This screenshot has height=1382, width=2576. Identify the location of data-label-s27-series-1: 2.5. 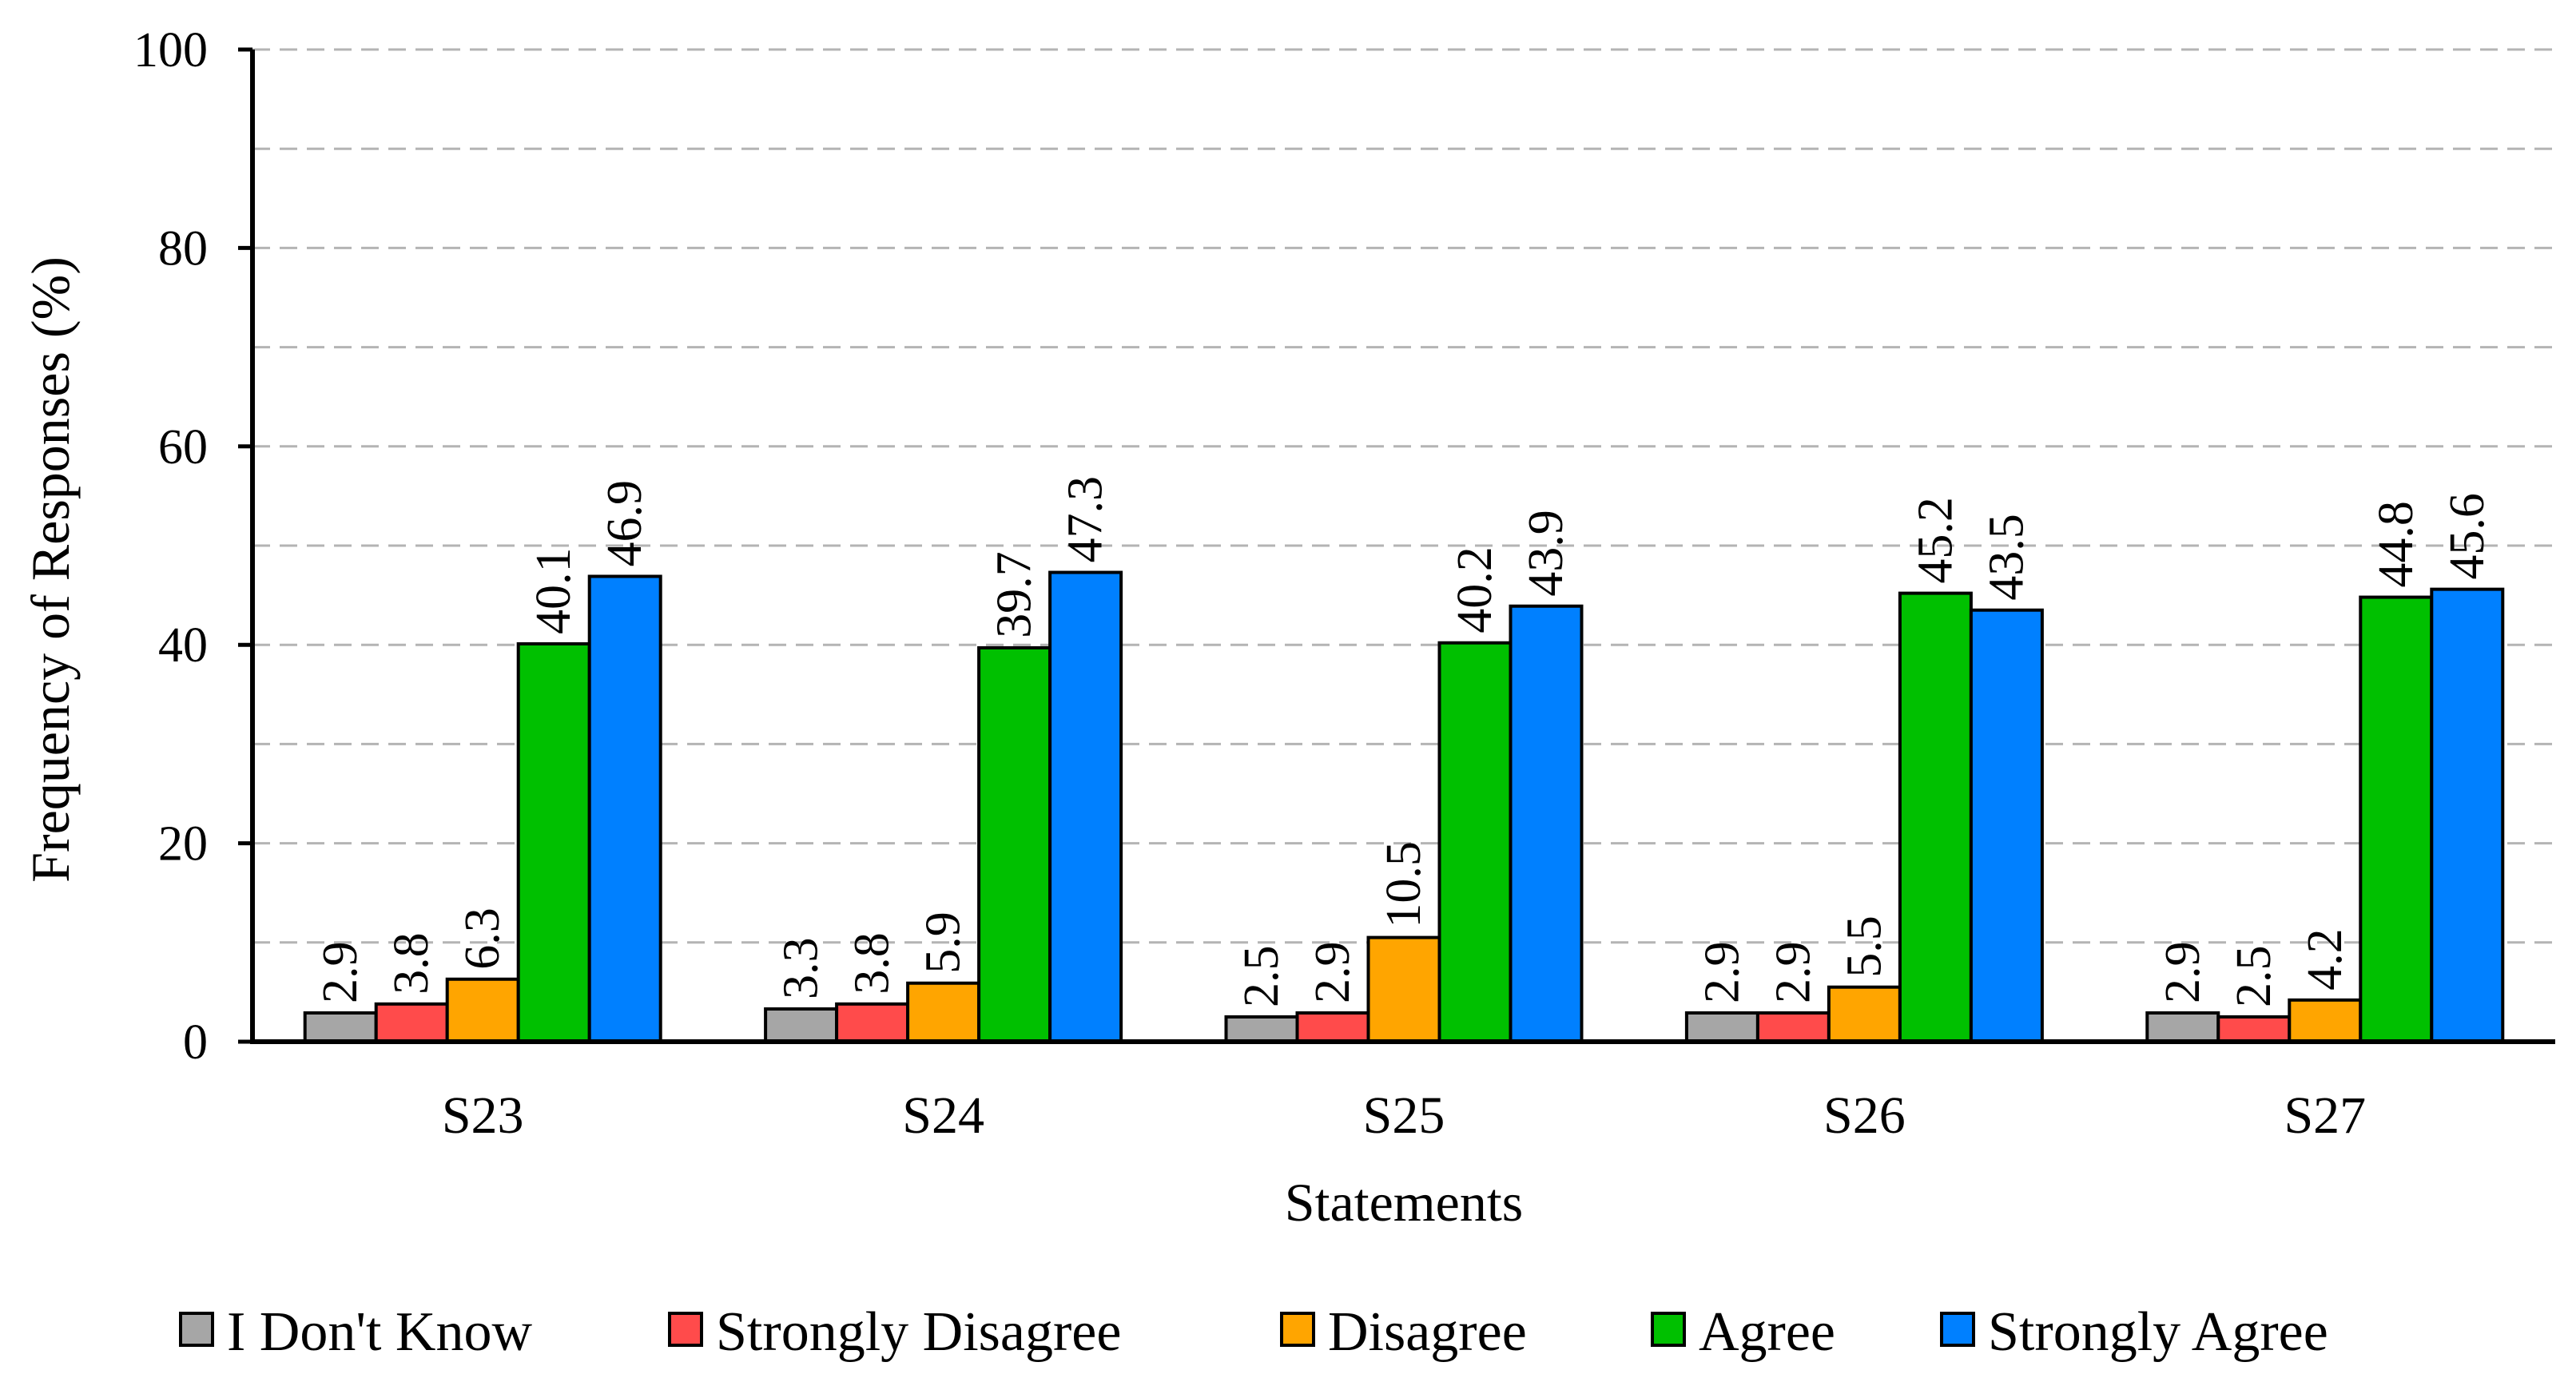
(2254, 976).